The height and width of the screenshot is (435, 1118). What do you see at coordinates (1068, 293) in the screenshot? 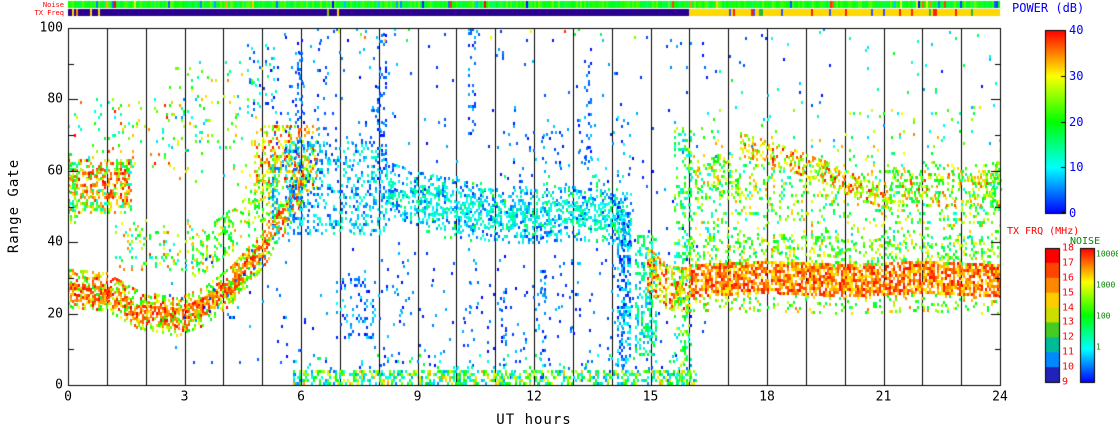
I see `txfrq-tick-label-15: 15` at bounding box center [1068, 293].